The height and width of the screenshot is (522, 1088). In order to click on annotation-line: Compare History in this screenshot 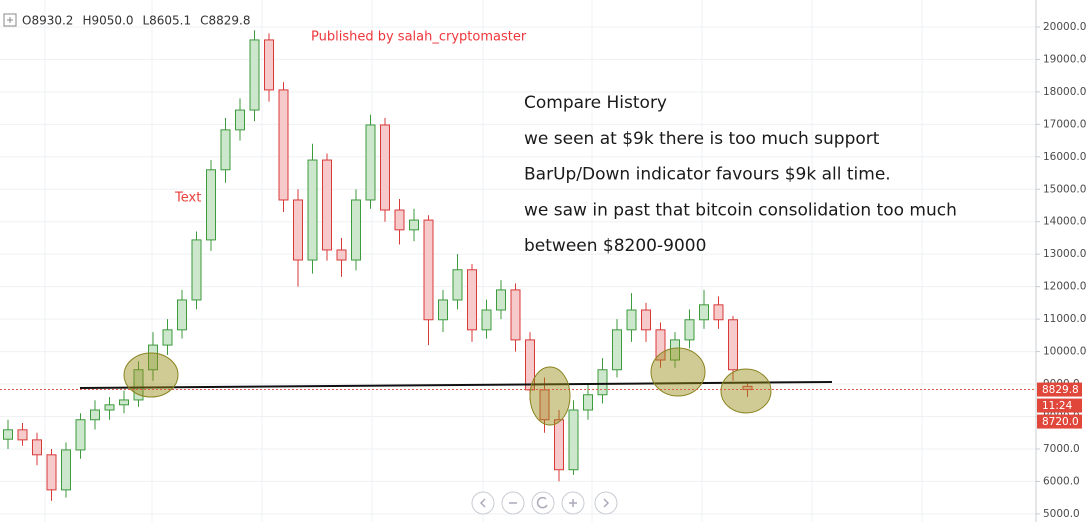, I will do `click(595, 103)`.